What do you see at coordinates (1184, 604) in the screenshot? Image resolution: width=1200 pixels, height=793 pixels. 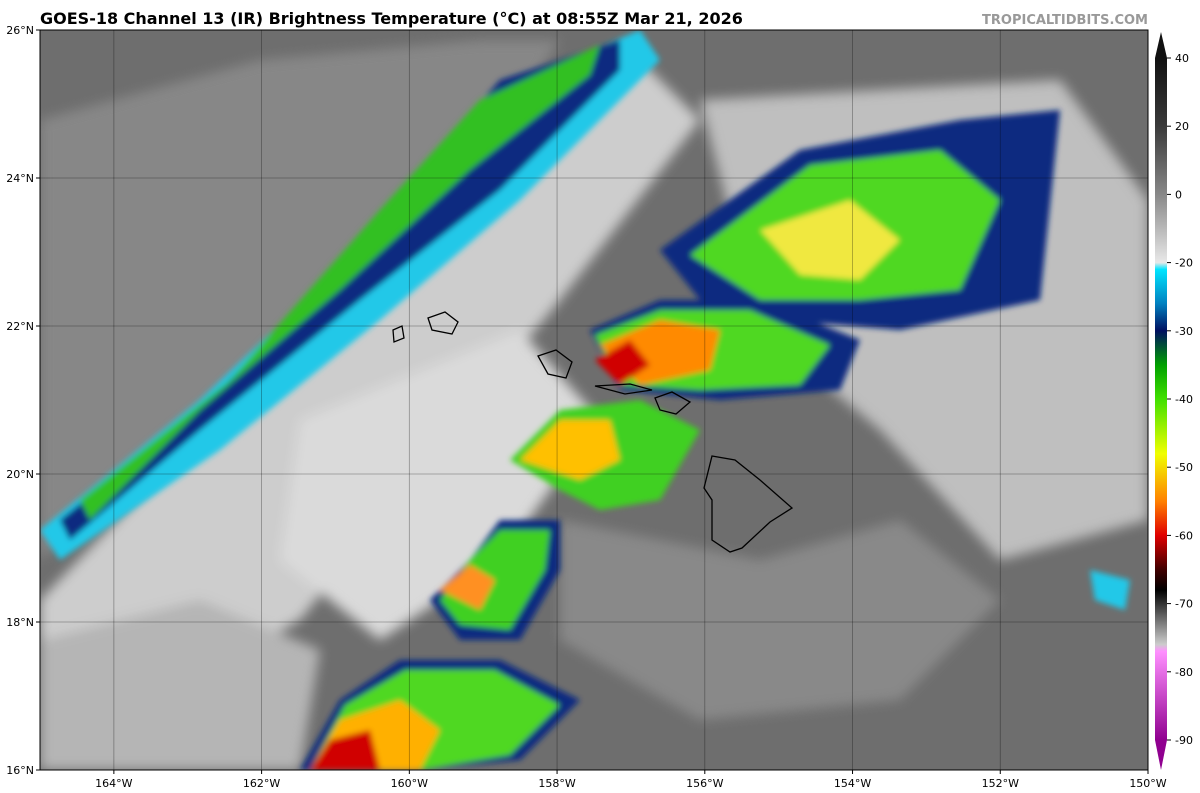 I see `colorbar-tick-label: -70` at bounding box center [1184, 604].